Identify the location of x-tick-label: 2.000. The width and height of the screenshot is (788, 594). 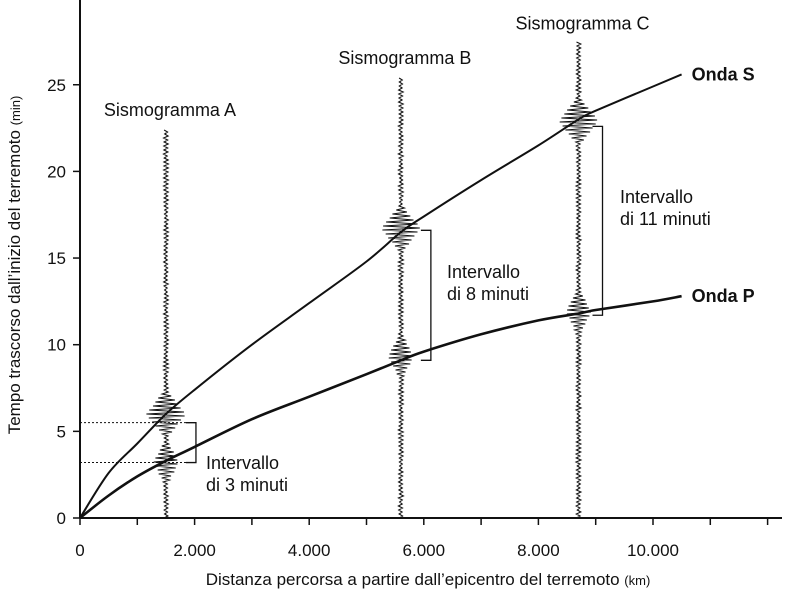
(194, 550).